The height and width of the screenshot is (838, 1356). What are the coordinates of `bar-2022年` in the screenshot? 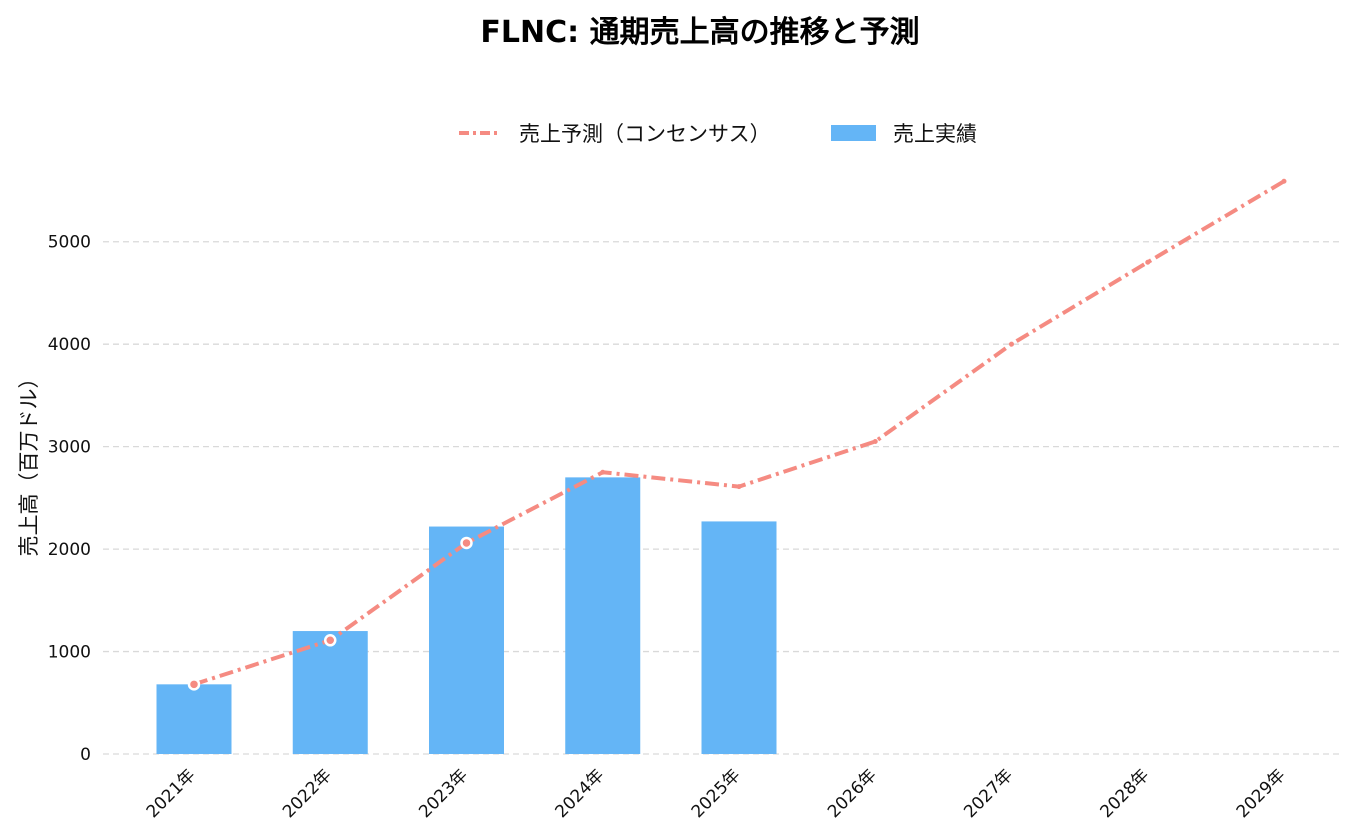 It's located at (330, 692).